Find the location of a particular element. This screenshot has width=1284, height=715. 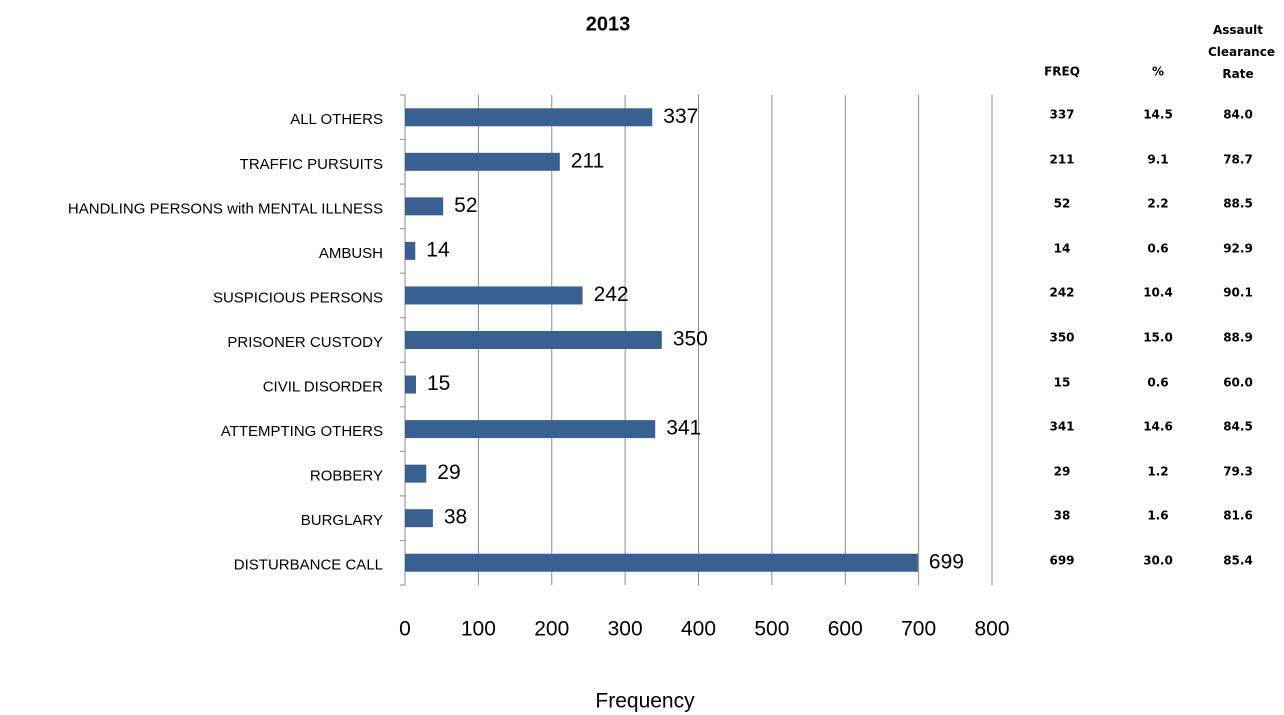

table-cell: 85.4 is located at coordinates (1238, 560).